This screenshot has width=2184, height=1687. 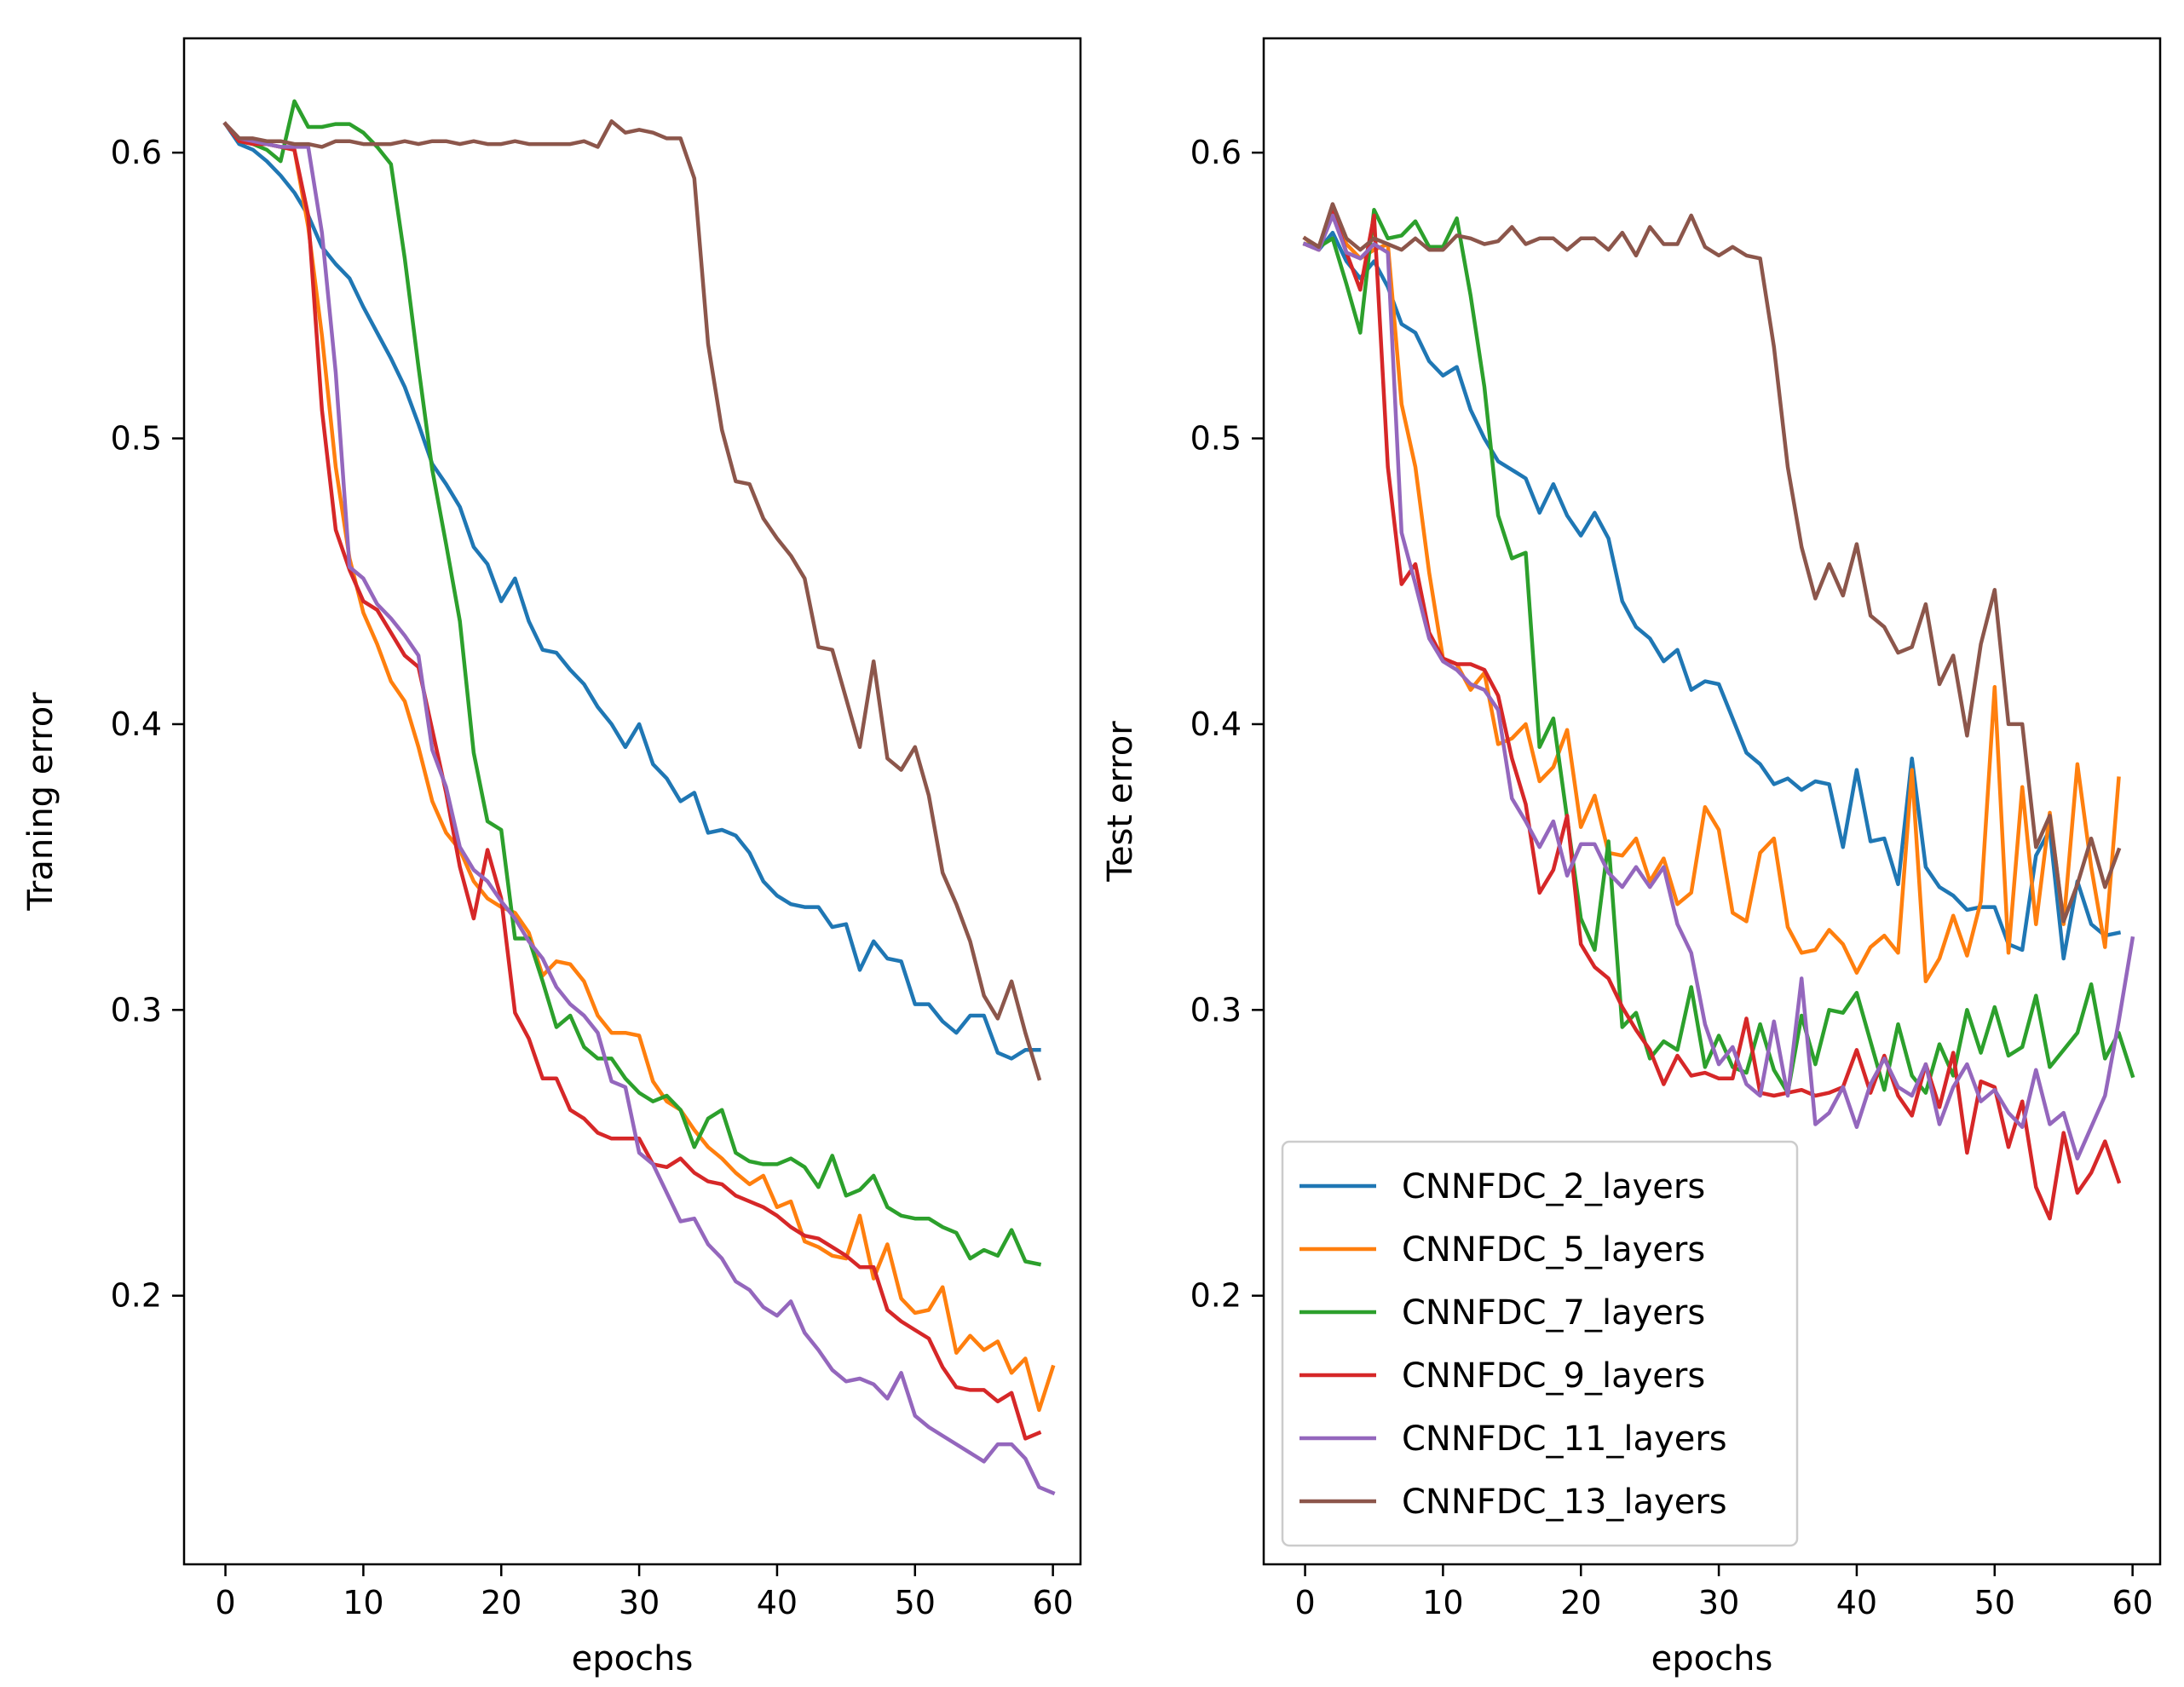 What do you see at coordinates (1121, 802) in the screenshot?
I see `y-axis-label: Test error` at bounding box center [1121, 802].